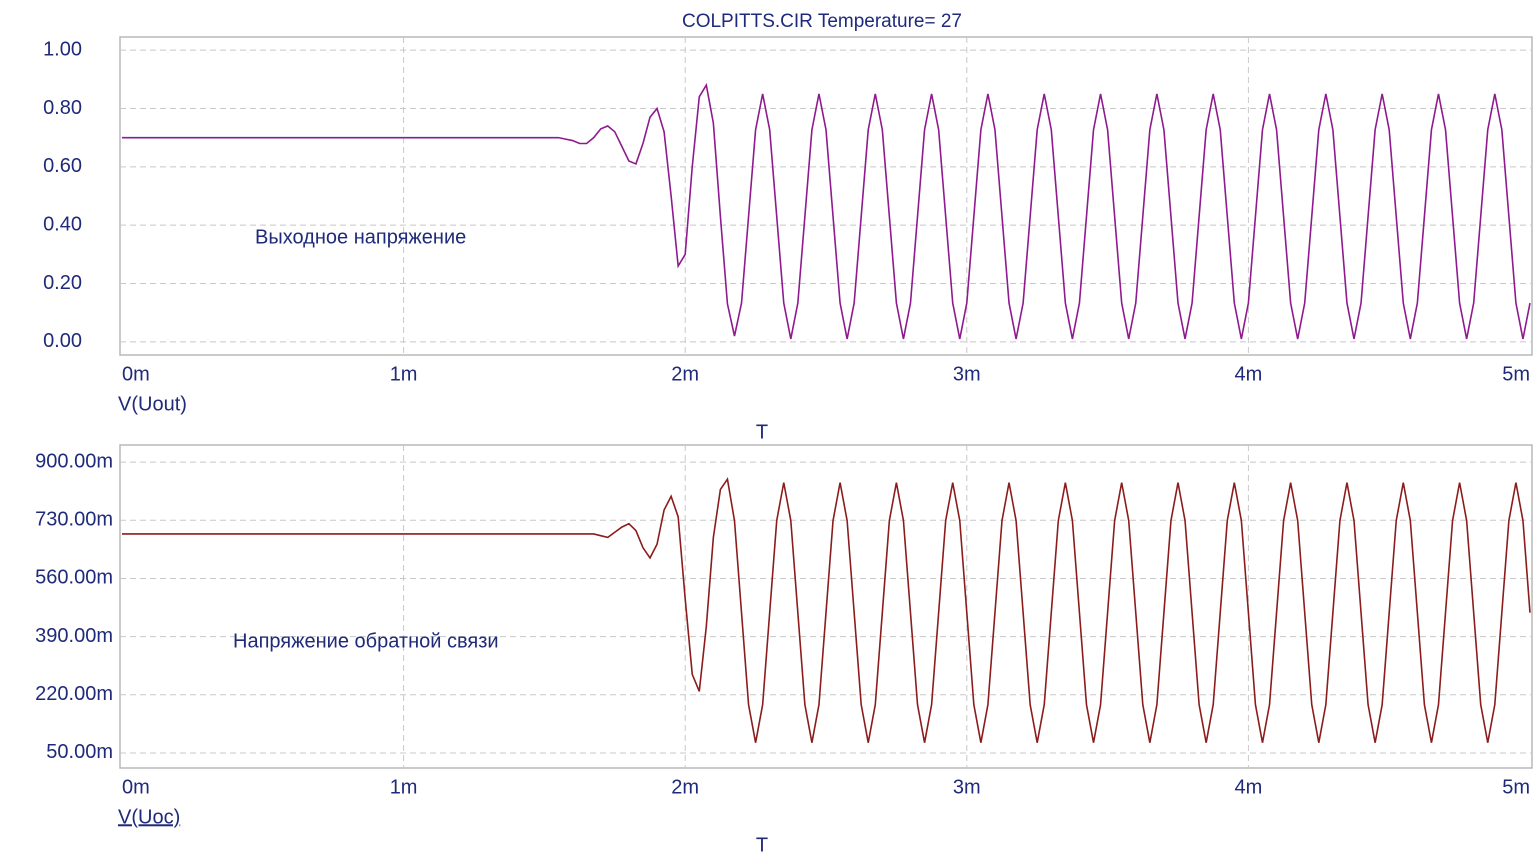  What do you see at coordinates (74, 578) in the screenshot?
I see `y-tick-label: 560.00m` at bounding box center [74, 578].